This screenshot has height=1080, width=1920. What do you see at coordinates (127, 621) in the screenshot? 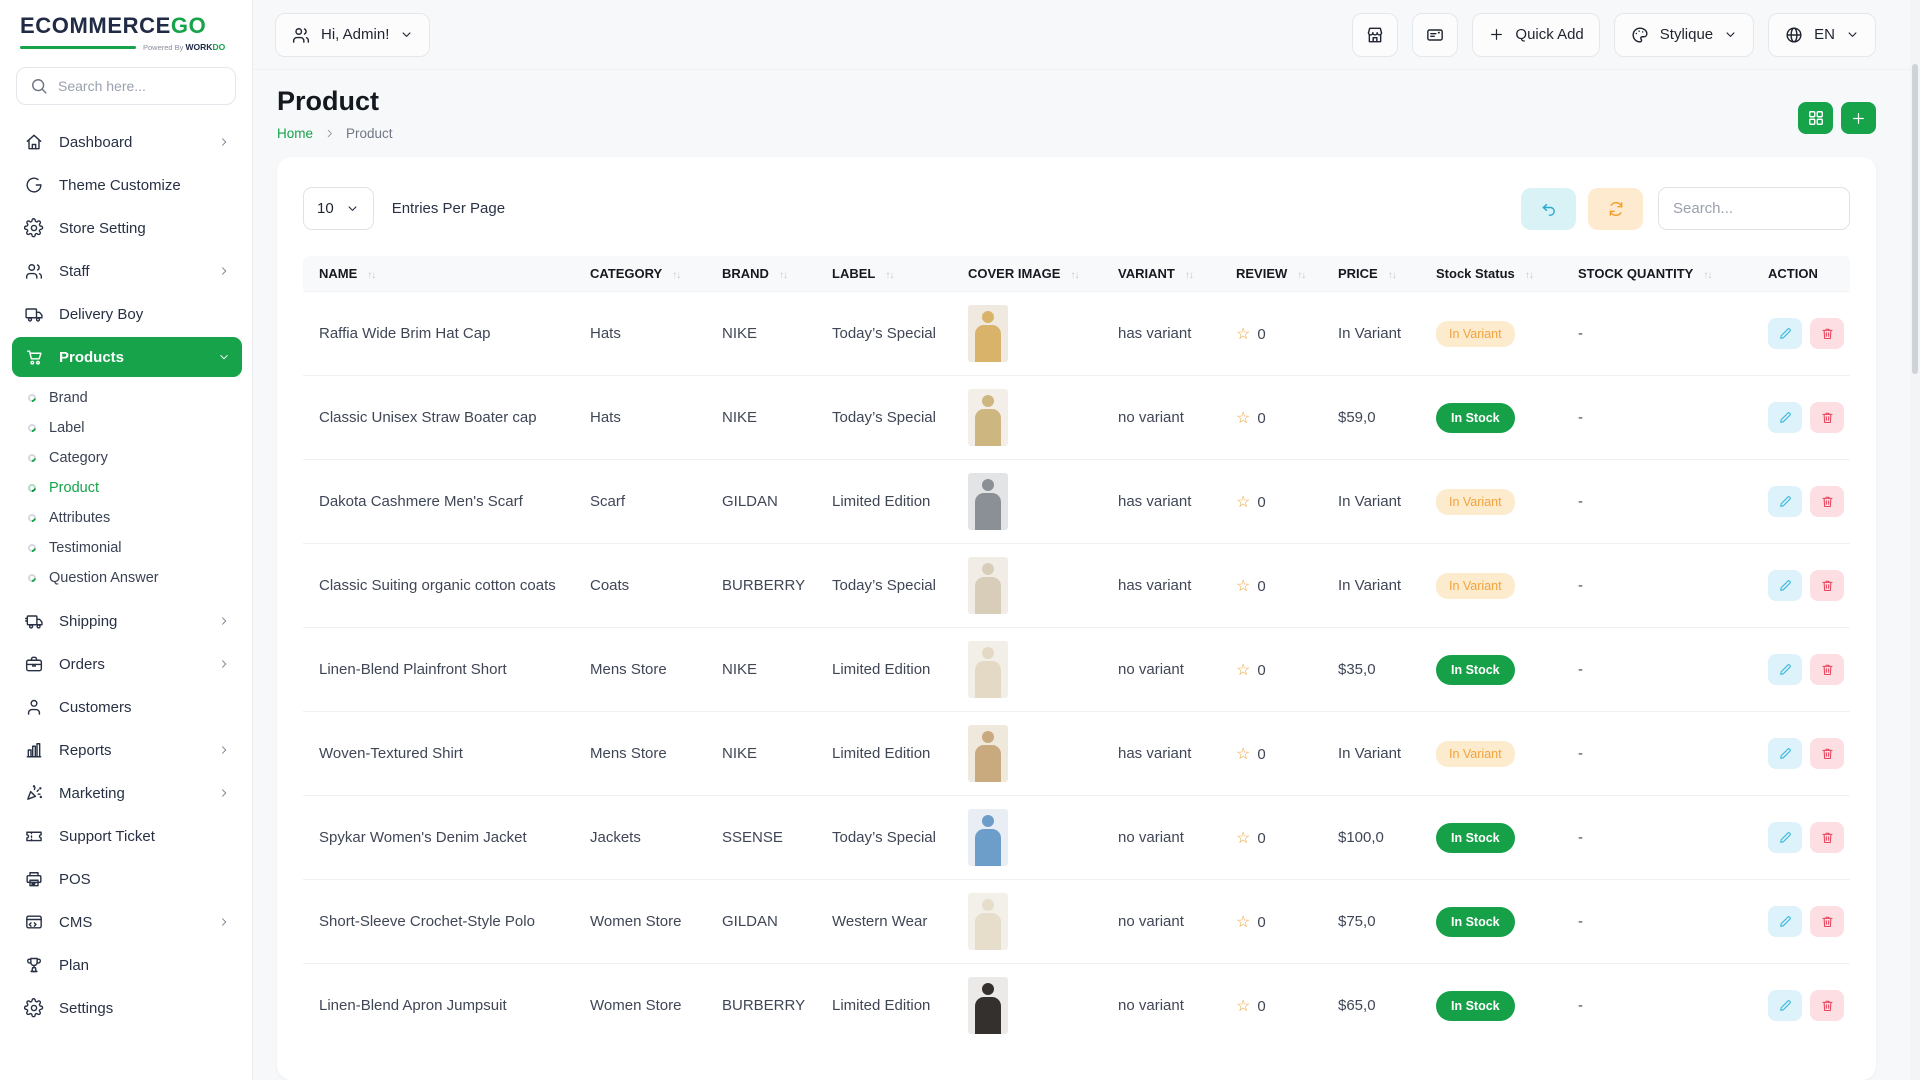
I see `sidebar-item-shipping: Shipping` at bounding box center [127, 621].